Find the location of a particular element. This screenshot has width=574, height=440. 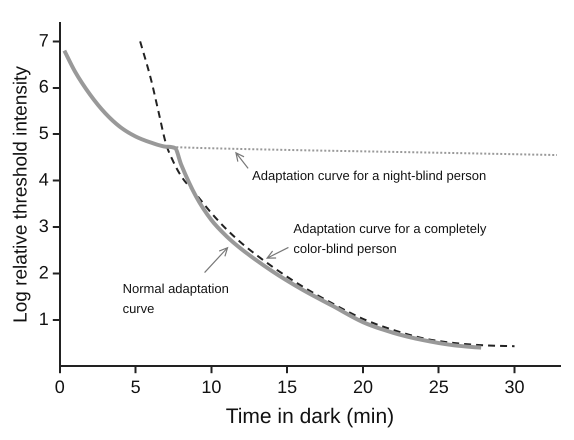

y-tick-label: 5 is located at coordinates (43, 133).